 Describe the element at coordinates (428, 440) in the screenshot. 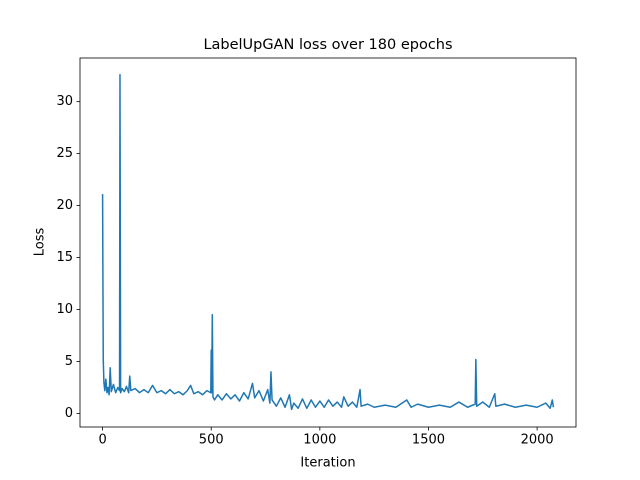

I see `x-tick-label: 1500` at that location.